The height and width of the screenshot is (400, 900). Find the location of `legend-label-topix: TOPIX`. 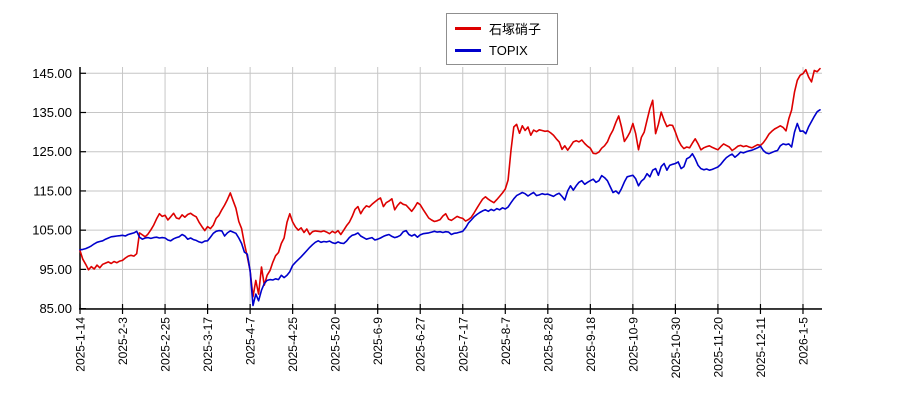

legend-label-topix: TOPIX is located at coordinates (508, 50).